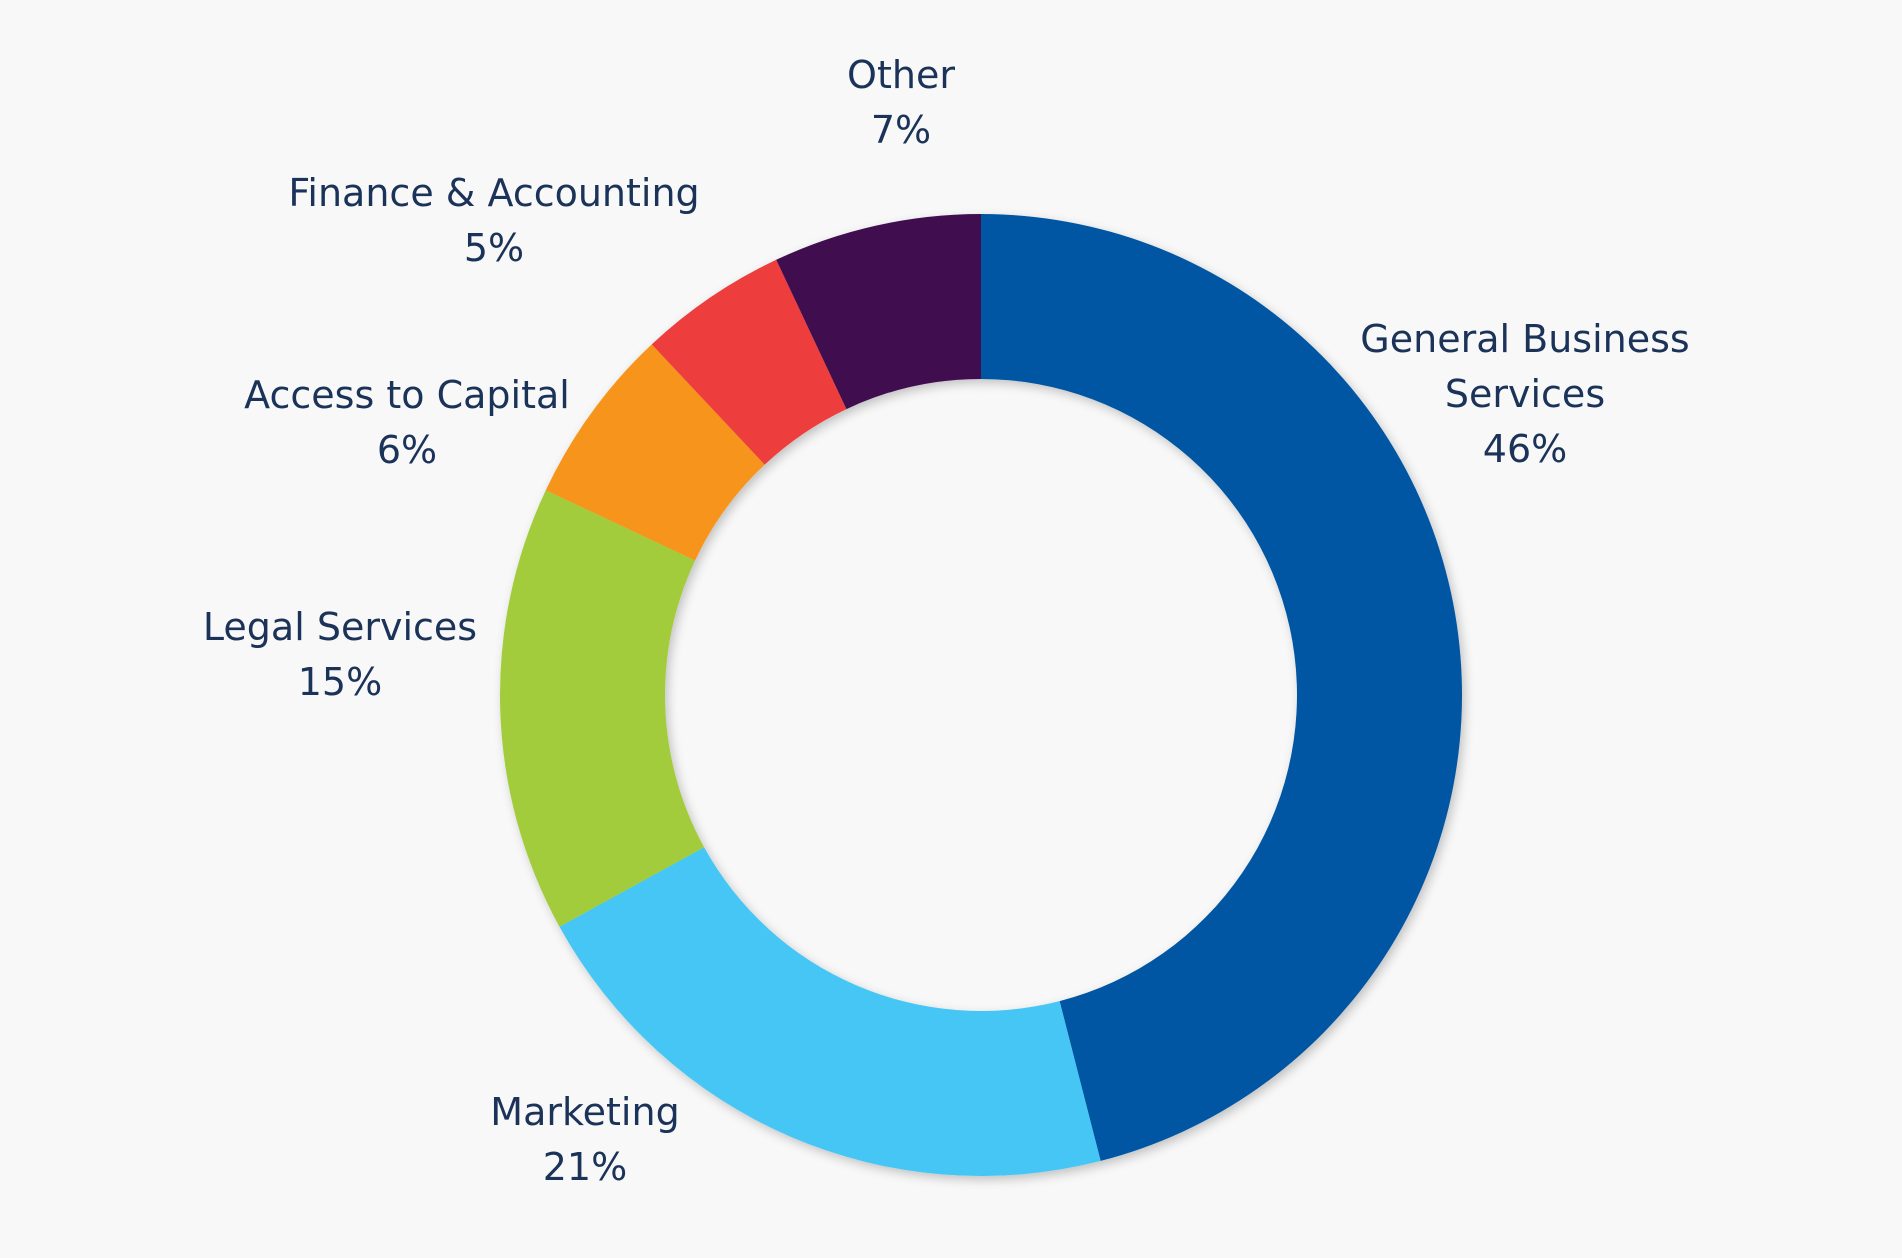  Describe the element at coordinates (407, 450) in the screenshot. I see `label-access-to-capital-value: 6%` at that location.